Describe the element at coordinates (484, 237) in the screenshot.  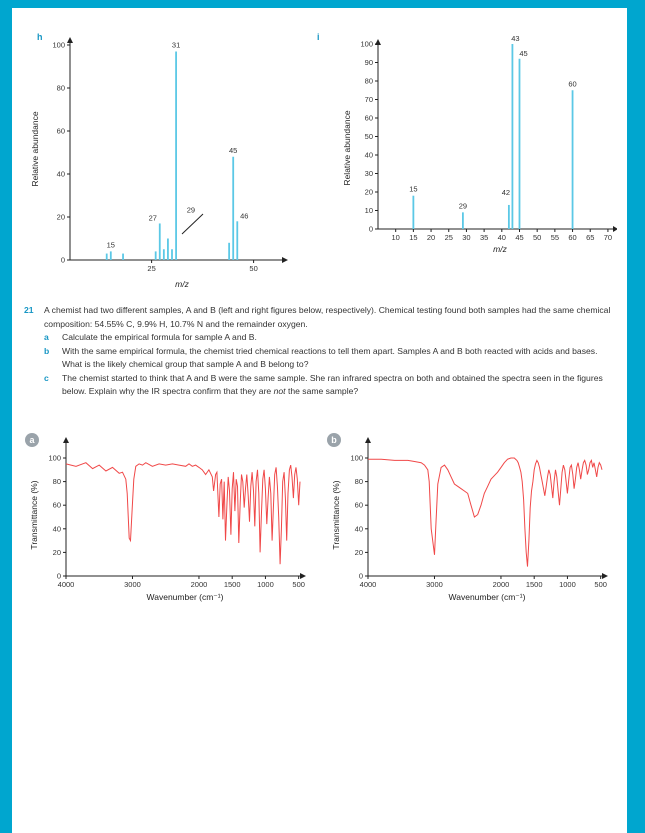
I see `x-tick-label: 35` at that location.